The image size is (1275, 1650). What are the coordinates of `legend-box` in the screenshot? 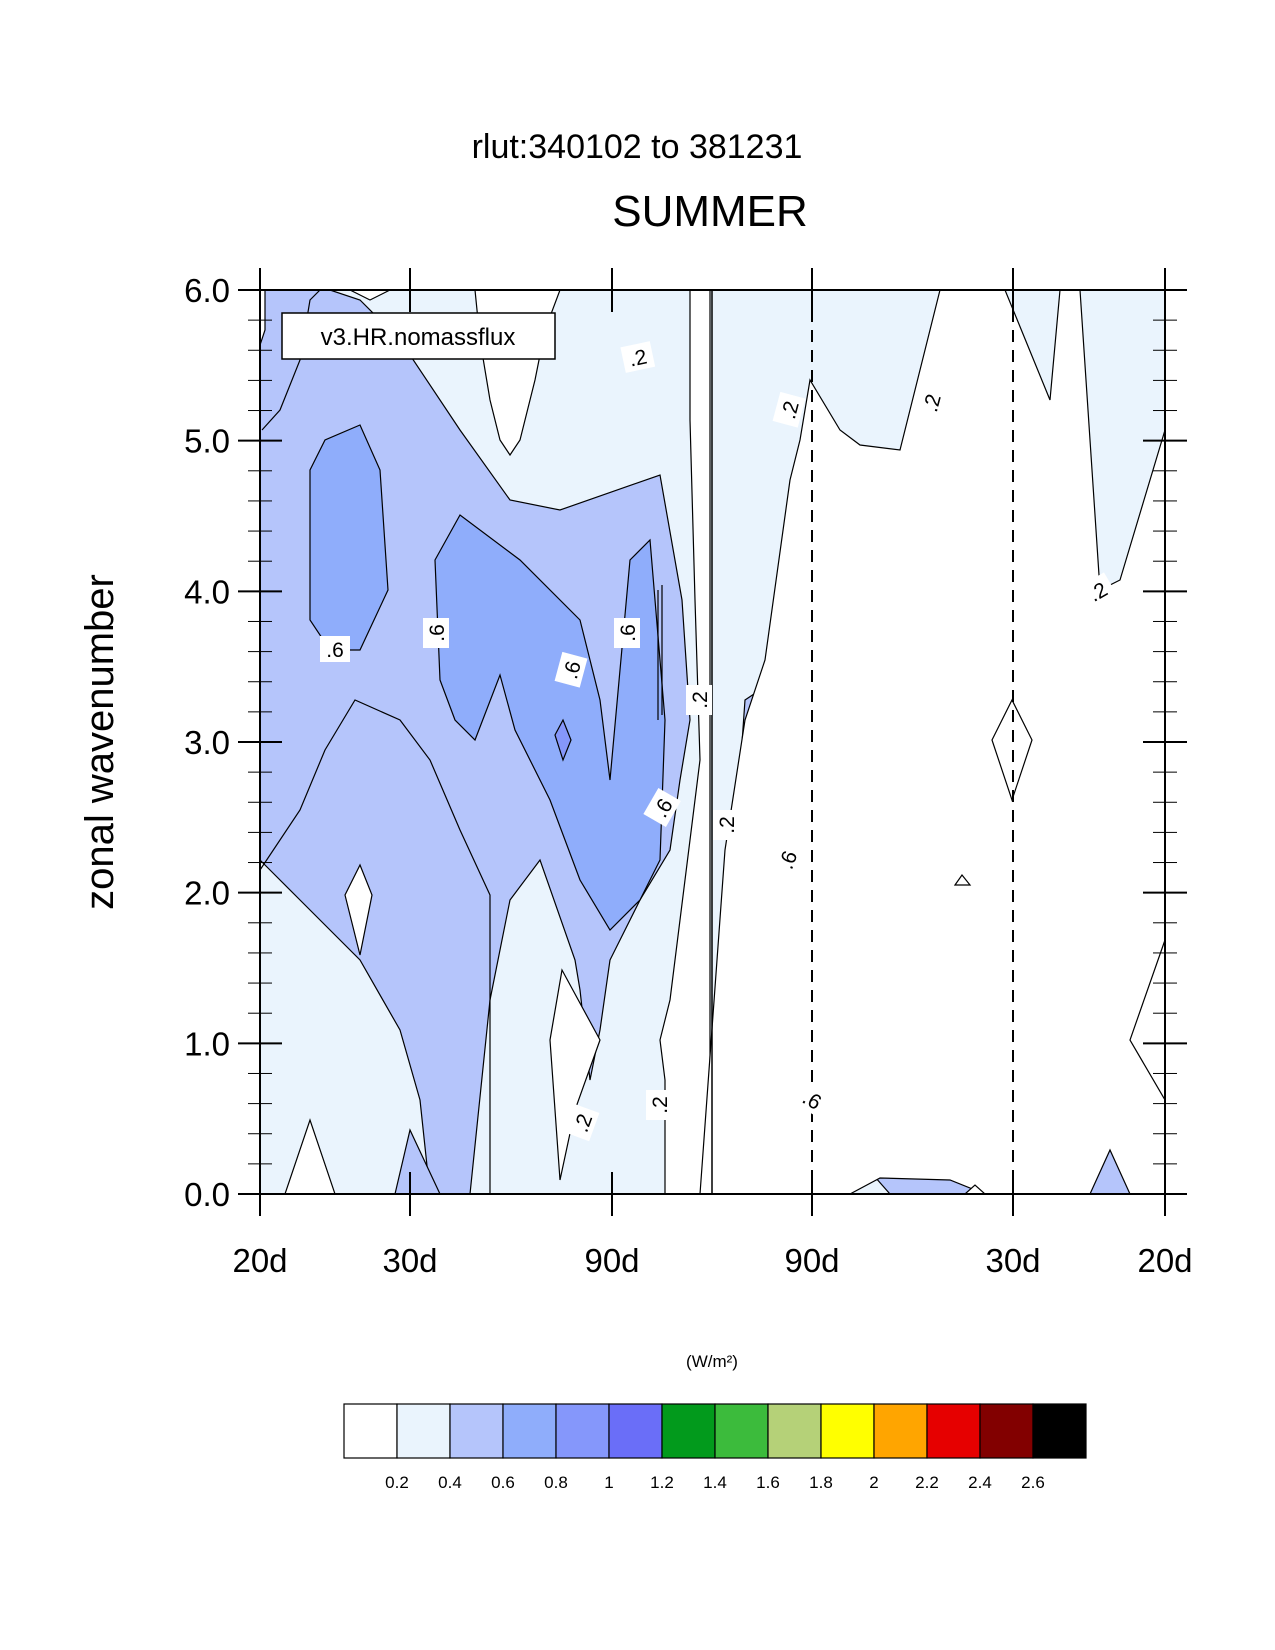 It's located at (418, 336).